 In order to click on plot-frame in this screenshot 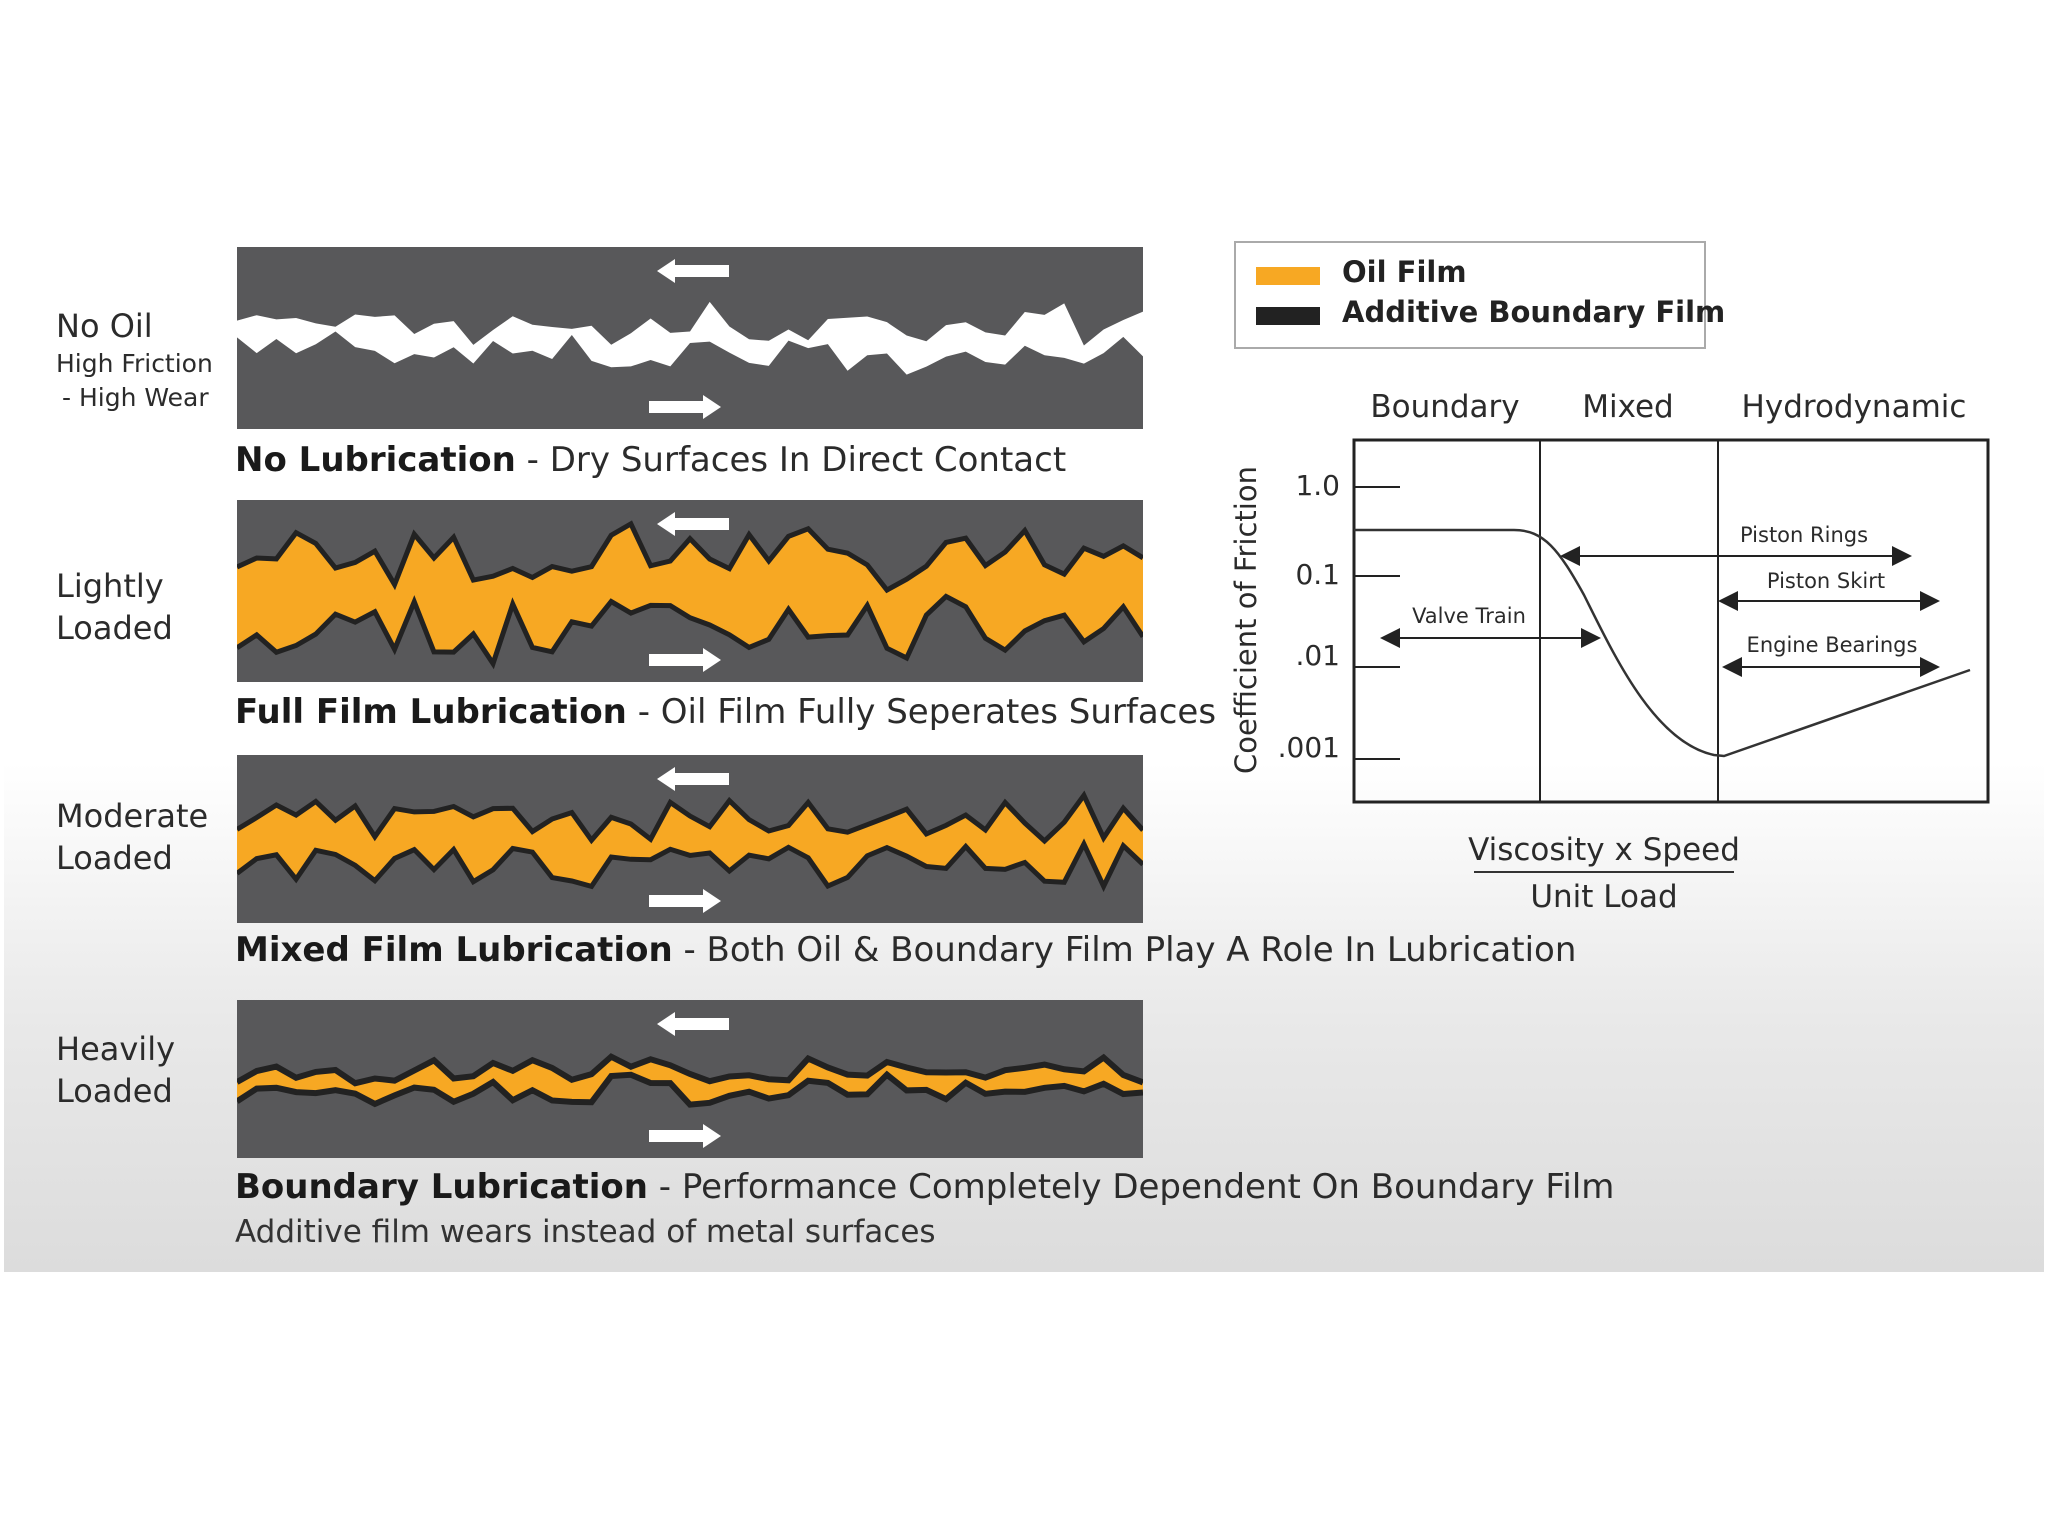, I will do `click(1671, 621)`.